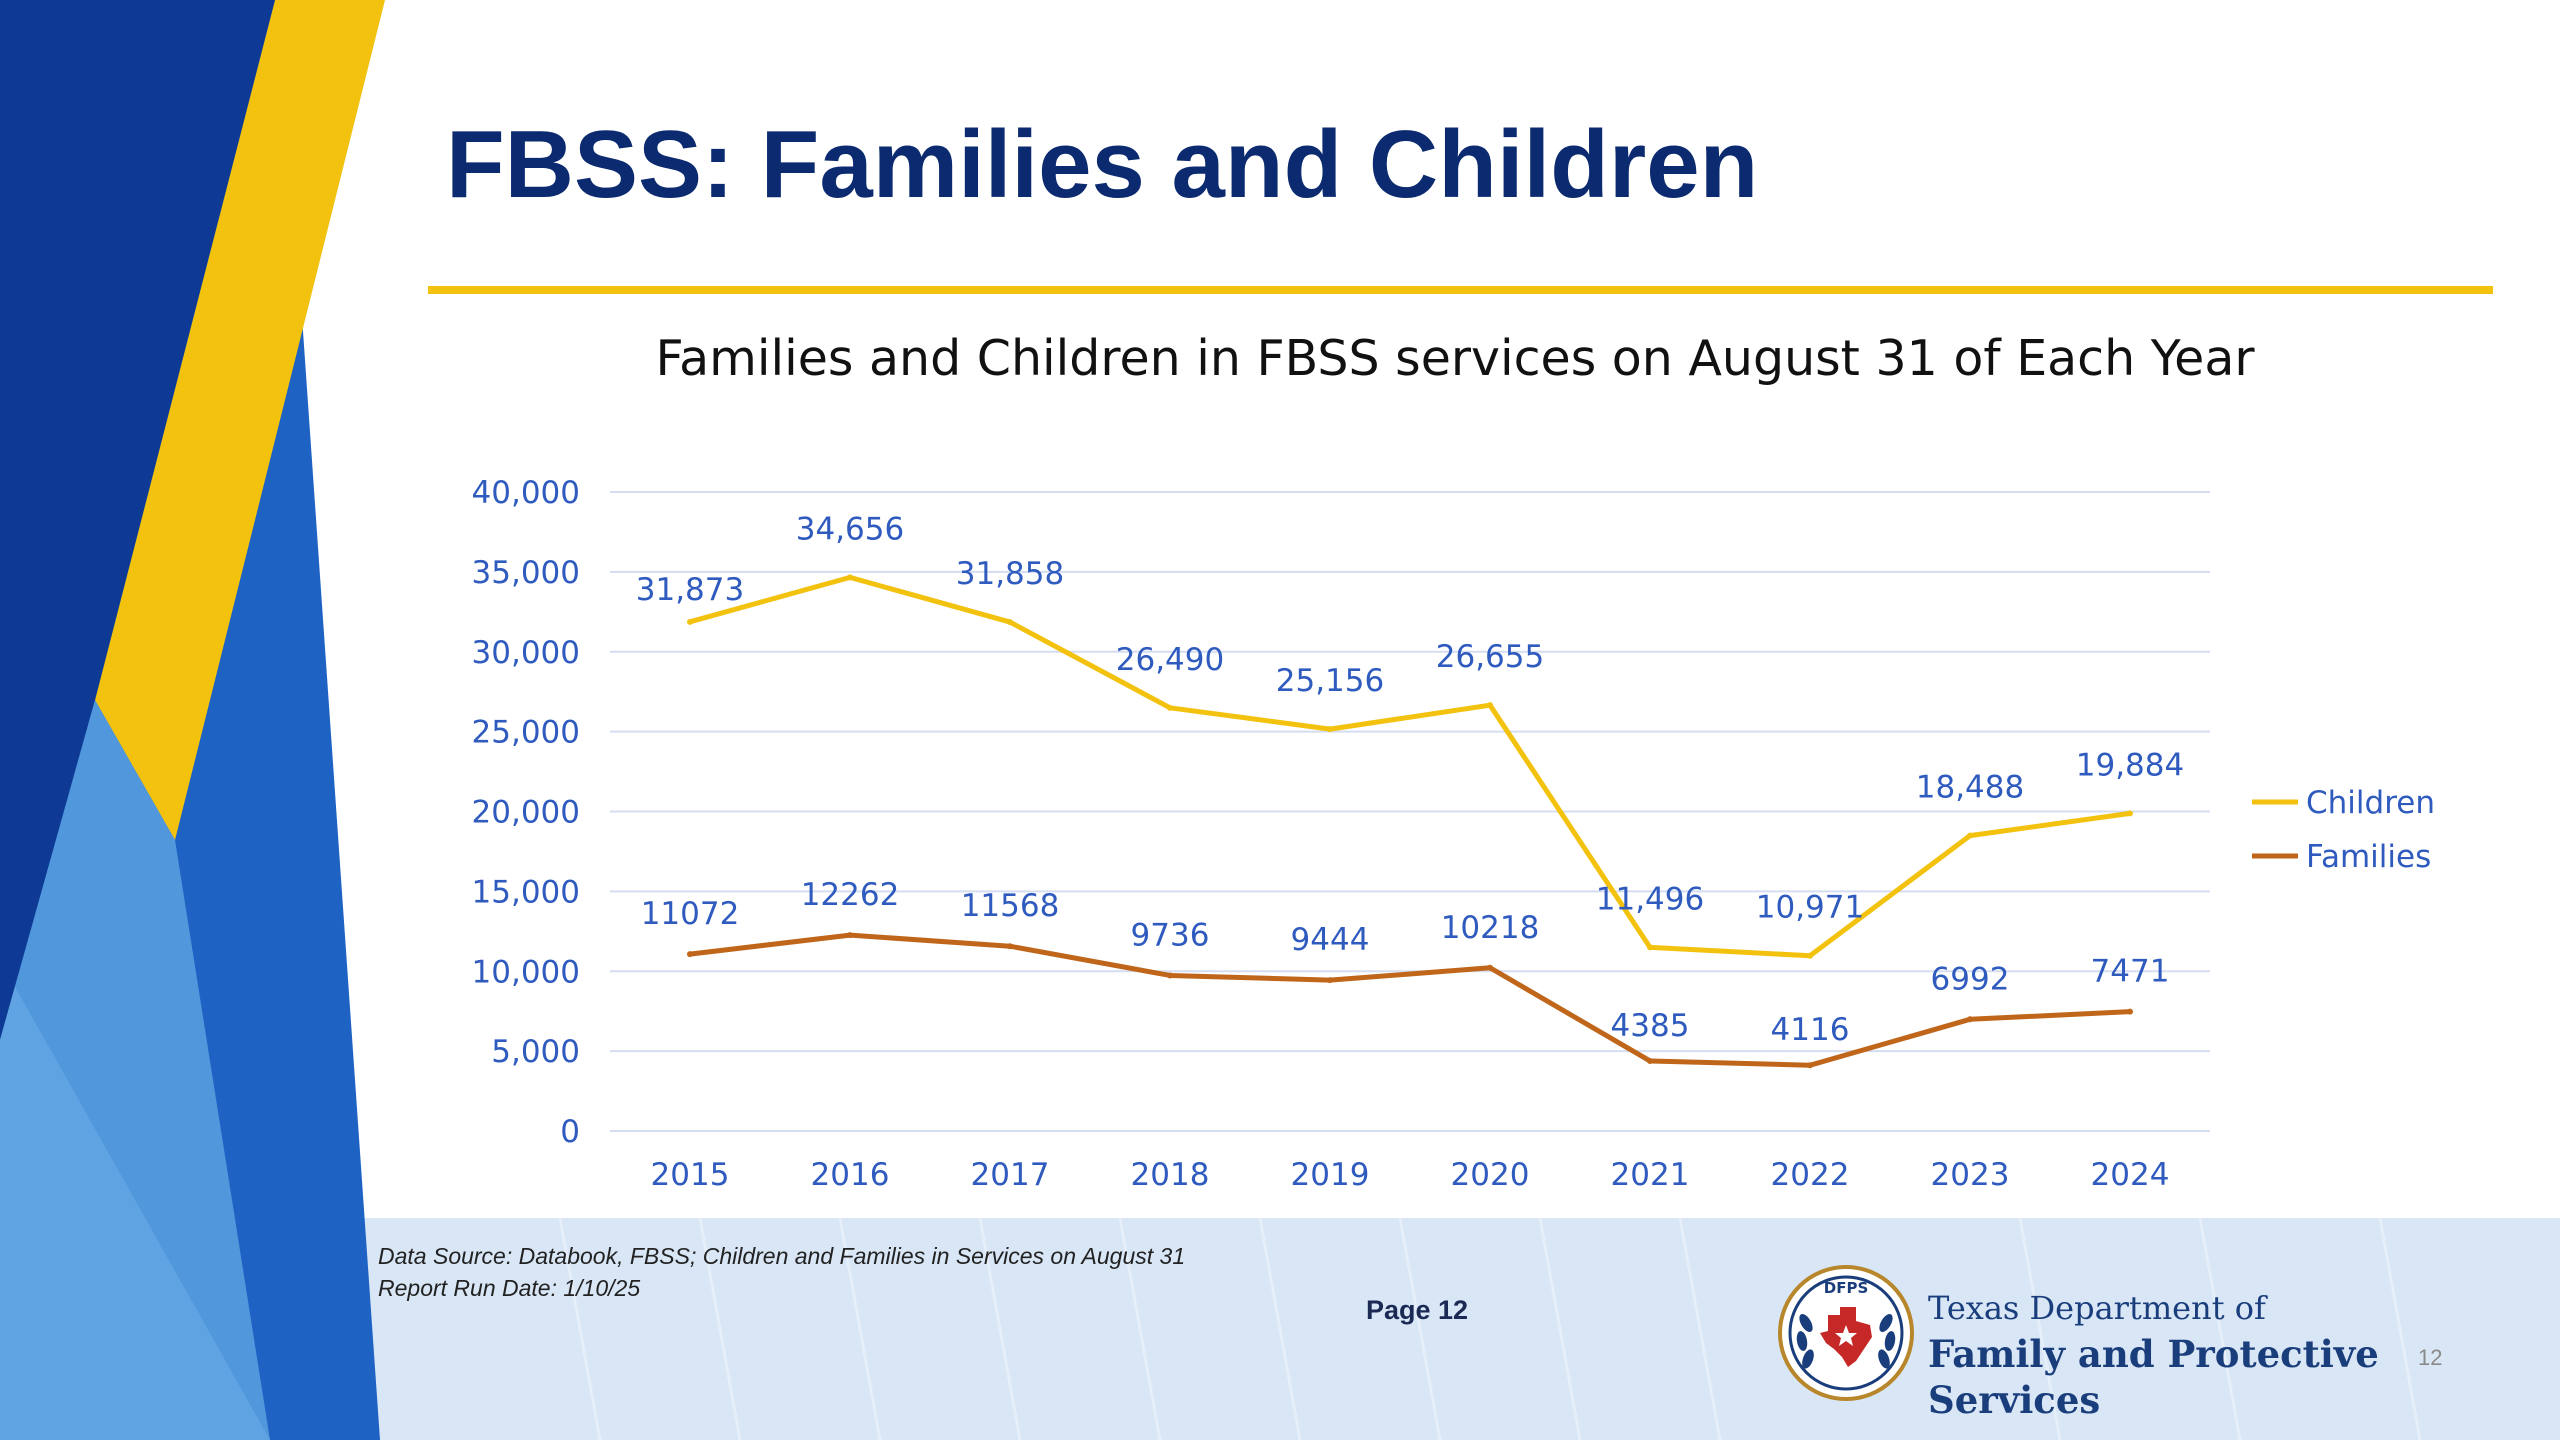  What do you see at coordinates (690, 1175) in the screenshot?
I see `x-tick-label: 2015` at bounding box center [690, 1175].